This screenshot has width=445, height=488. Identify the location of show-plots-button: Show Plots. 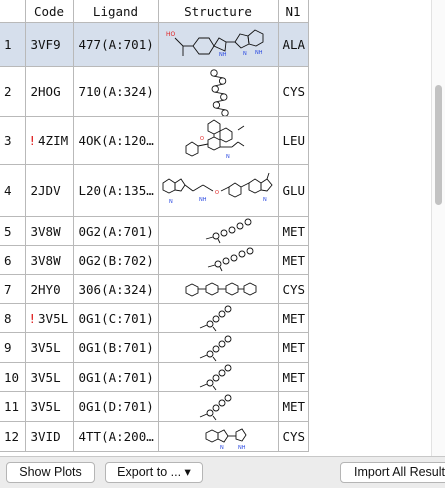
(50, 472).